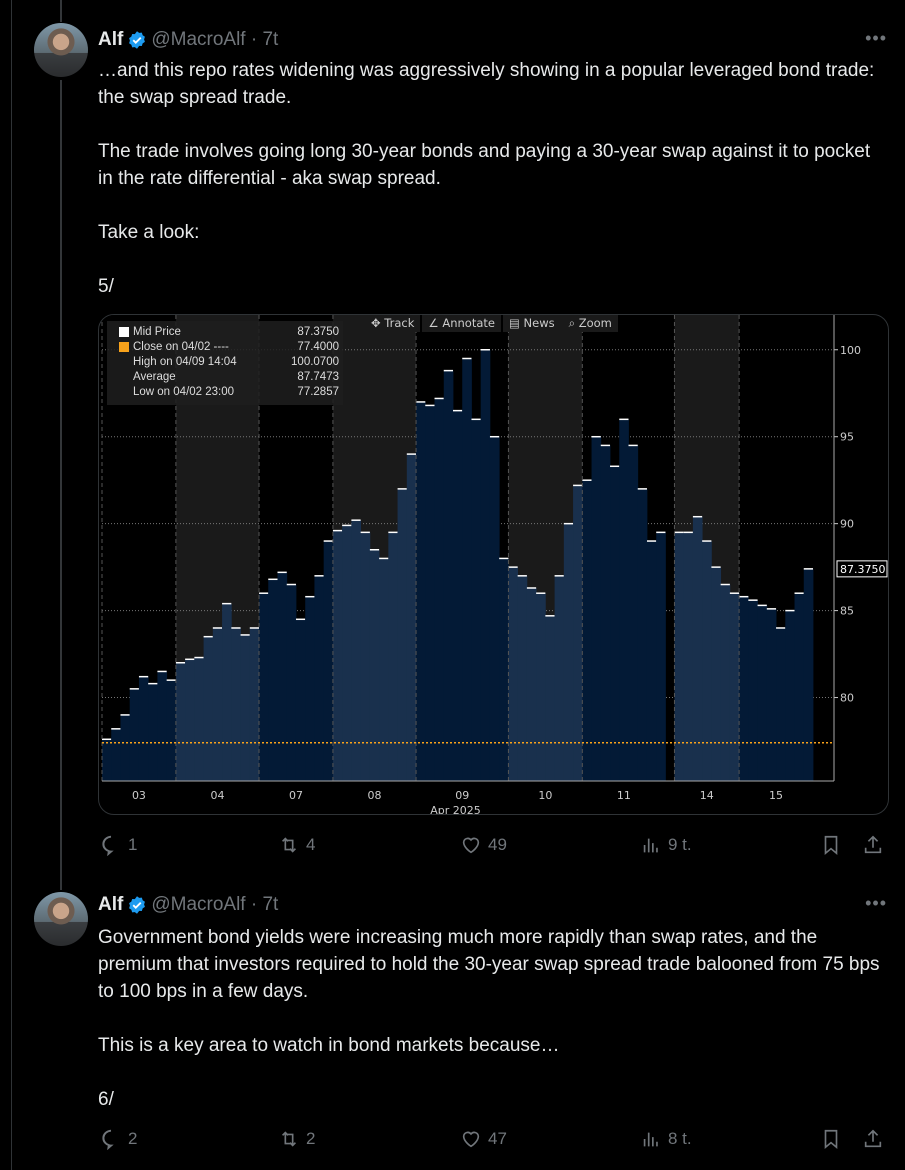 The height and width of the screenshot is (1170, 905). What do you see at coordinates (133, 1138) in the screenshot?
I see `reply-count: 2` at bounding box center [133, 1138].